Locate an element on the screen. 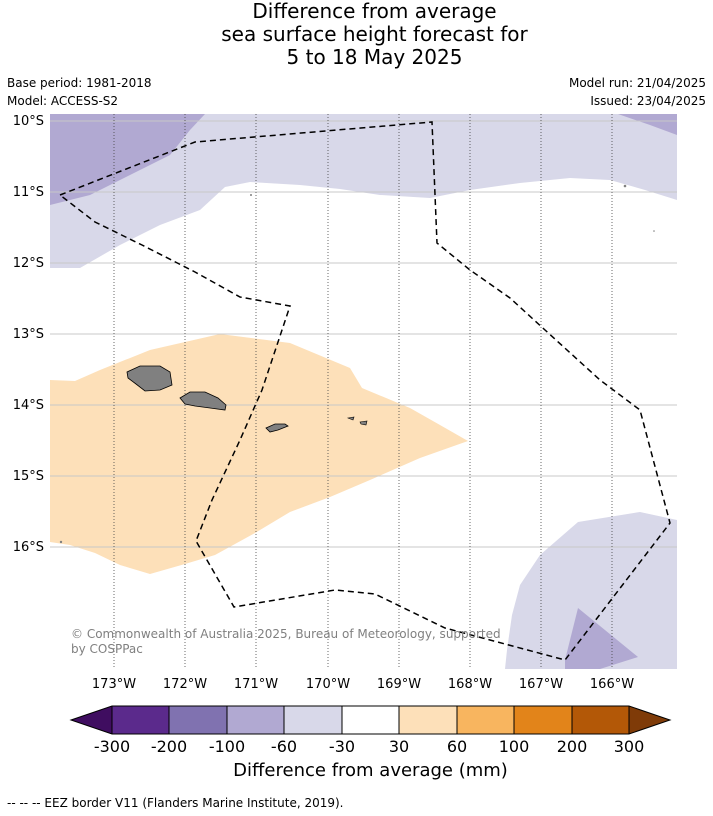 This screenshot has height=816, width=713. meta-left: Base period: 1981-2018 Model: ACCESS-S2 is located at coordinates (79, 92).